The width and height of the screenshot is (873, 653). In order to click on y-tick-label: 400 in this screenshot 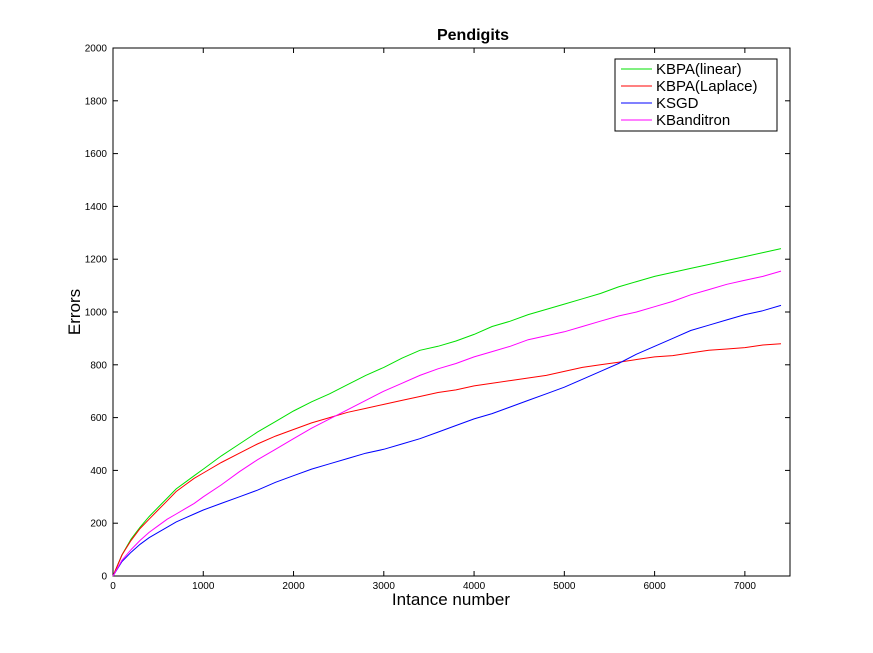, I will do `click(98, 471)`.